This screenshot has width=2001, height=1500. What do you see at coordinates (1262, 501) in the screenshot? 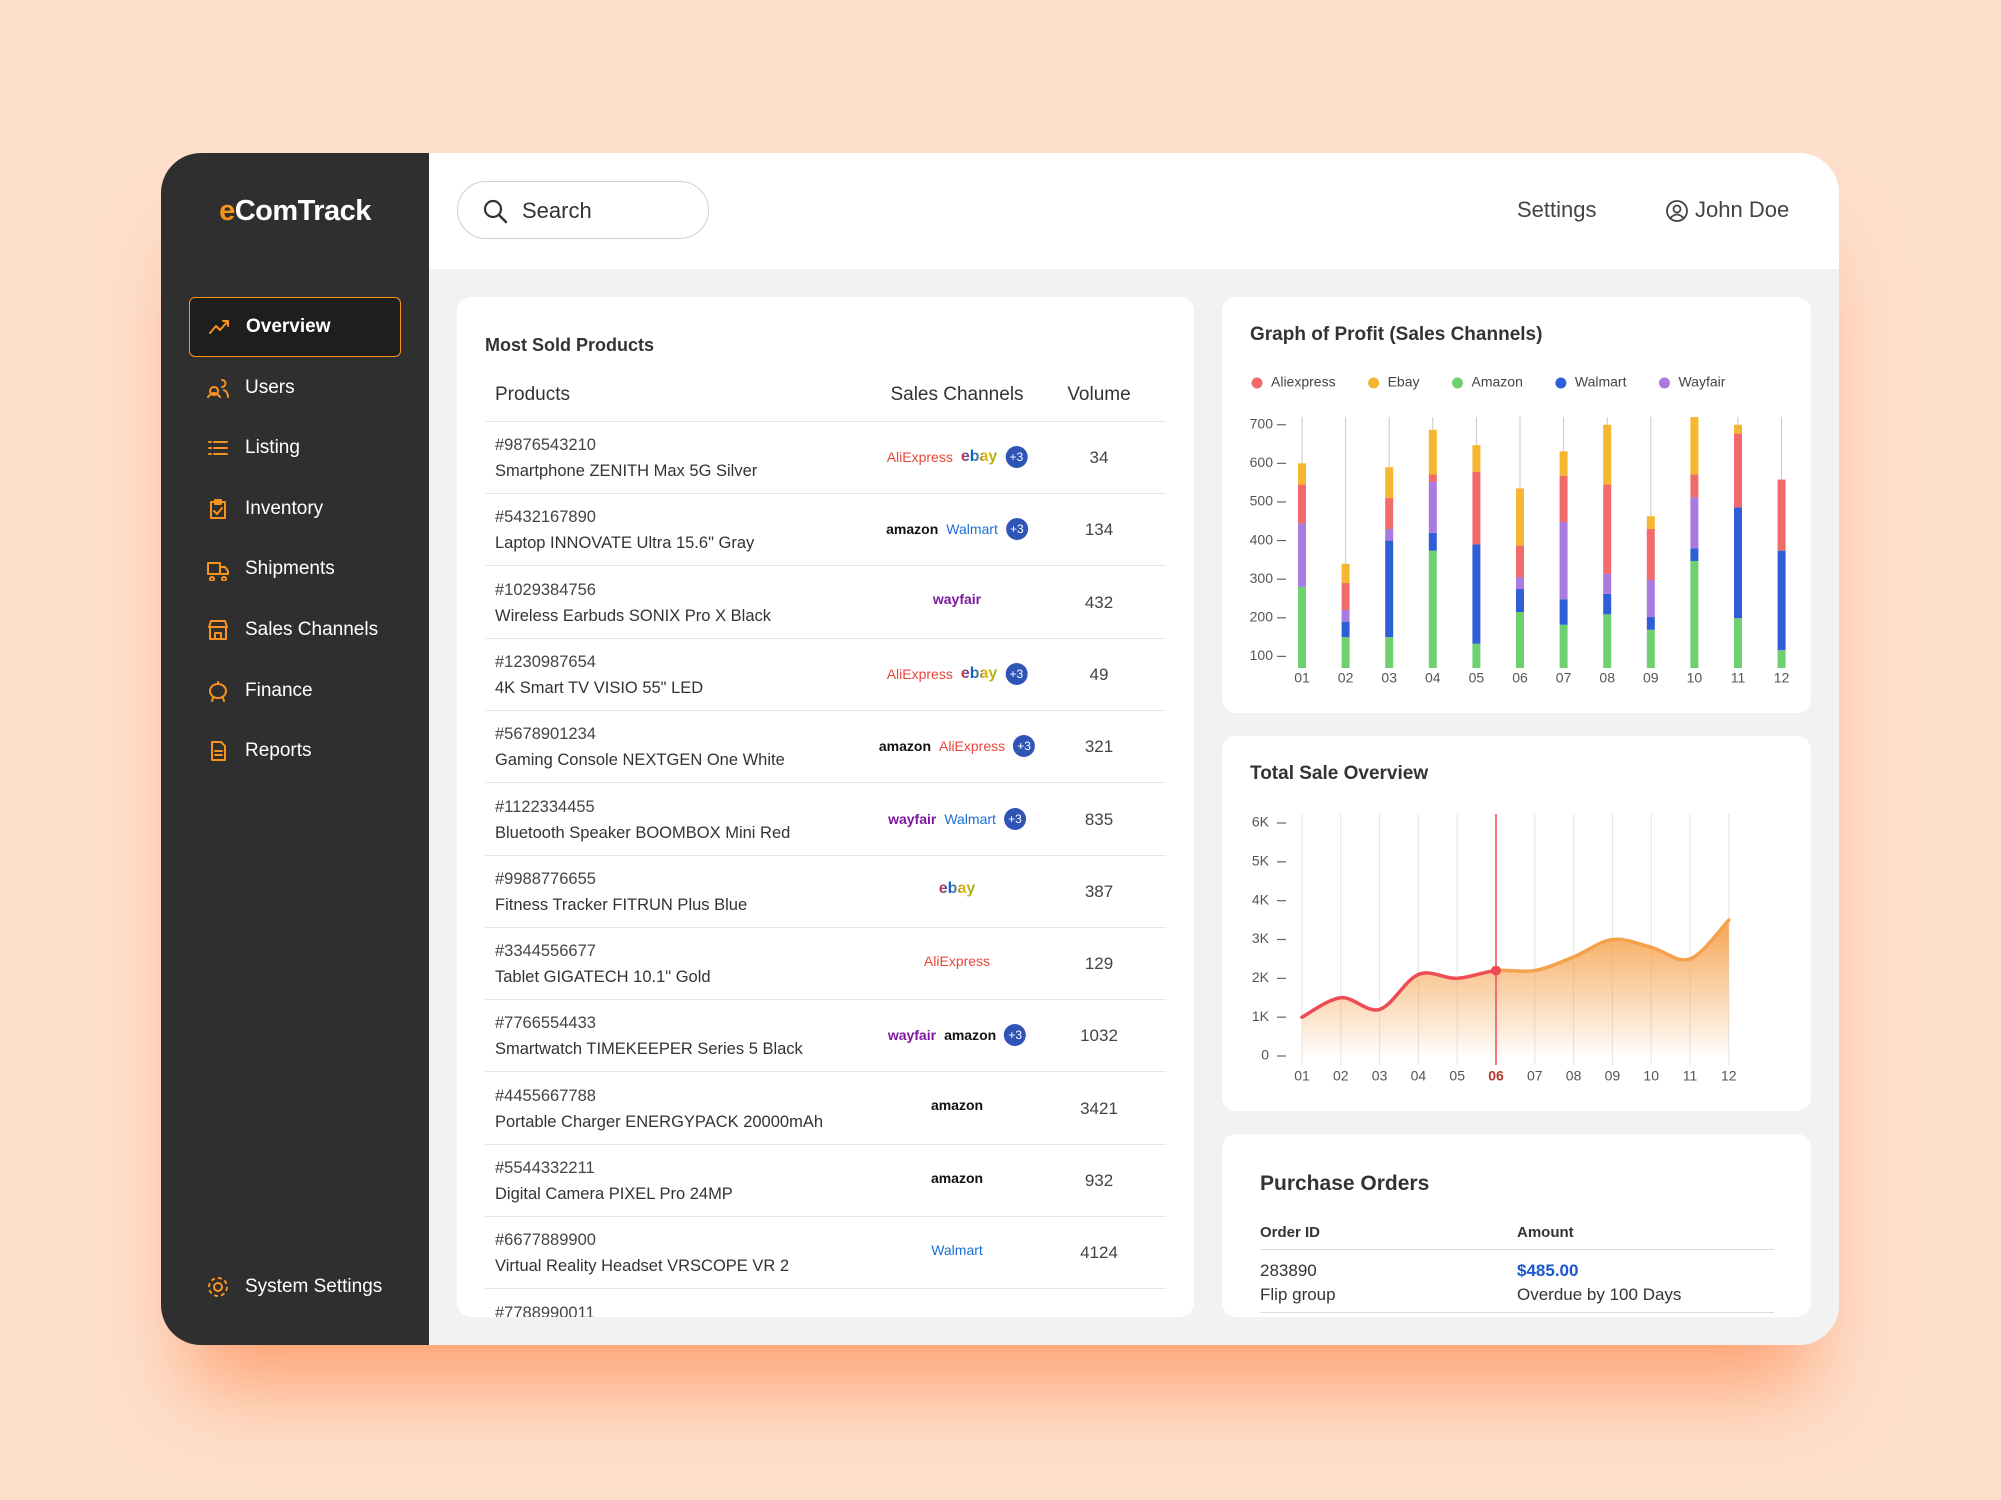
I see `y-tick-label: 500` at bounding box center [1262, 501].